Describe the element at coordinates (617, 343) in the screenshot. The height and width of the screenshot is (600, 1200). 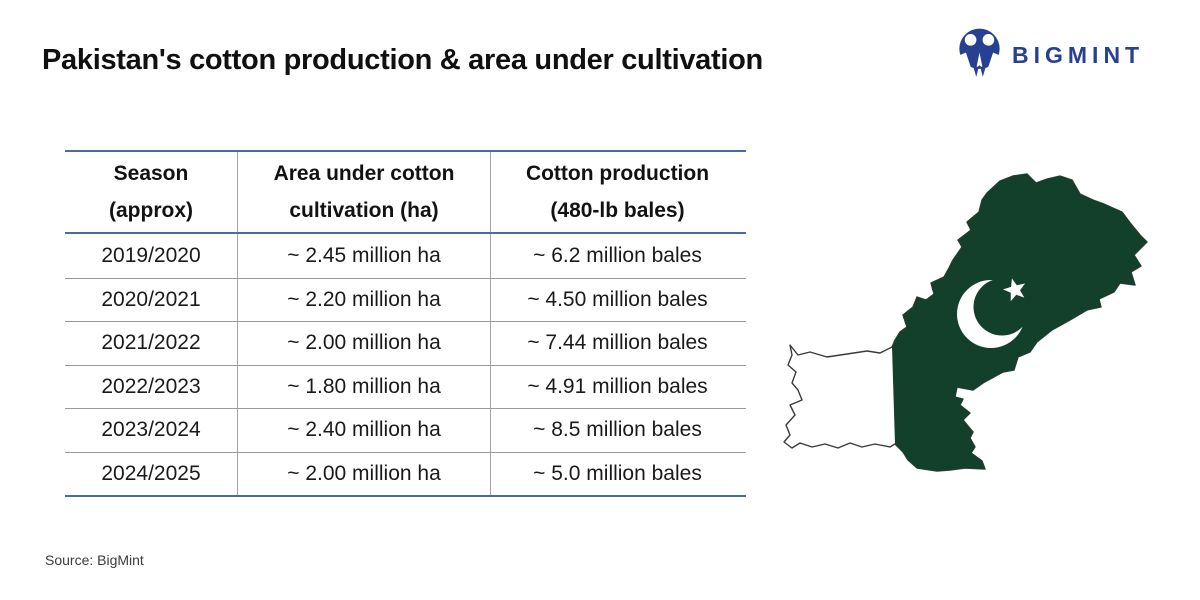
I see `cell-production: ~ 7.44 million bales` at that location.